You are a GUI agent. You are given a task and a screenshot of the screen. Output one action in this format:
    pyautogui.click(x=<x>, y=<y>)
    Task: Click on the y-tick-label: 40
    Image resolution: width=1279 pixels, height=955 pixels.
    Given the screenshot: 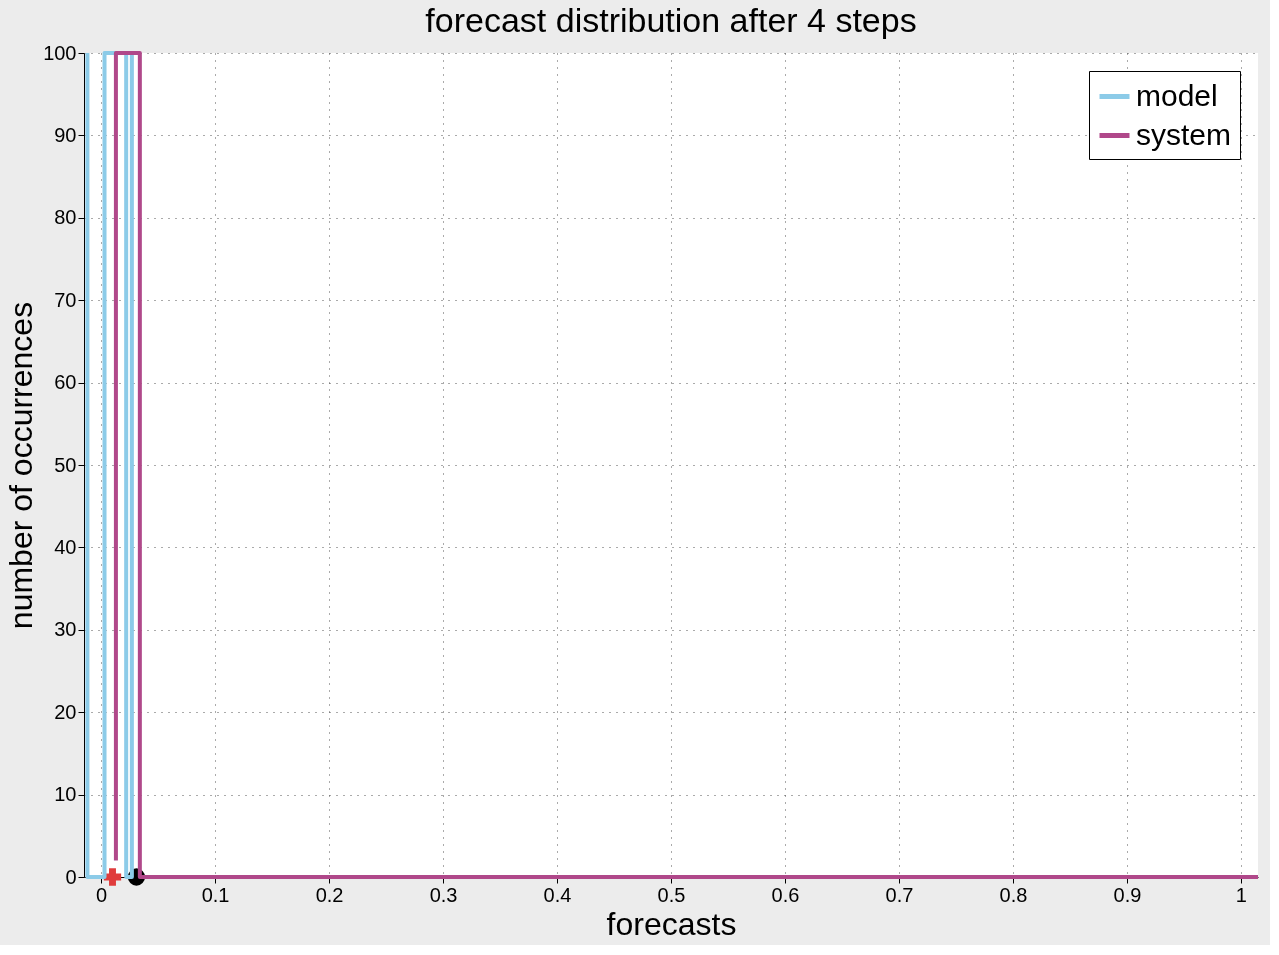 What is the action you would take?
    pyautogui.click(x=65, y=546)
    